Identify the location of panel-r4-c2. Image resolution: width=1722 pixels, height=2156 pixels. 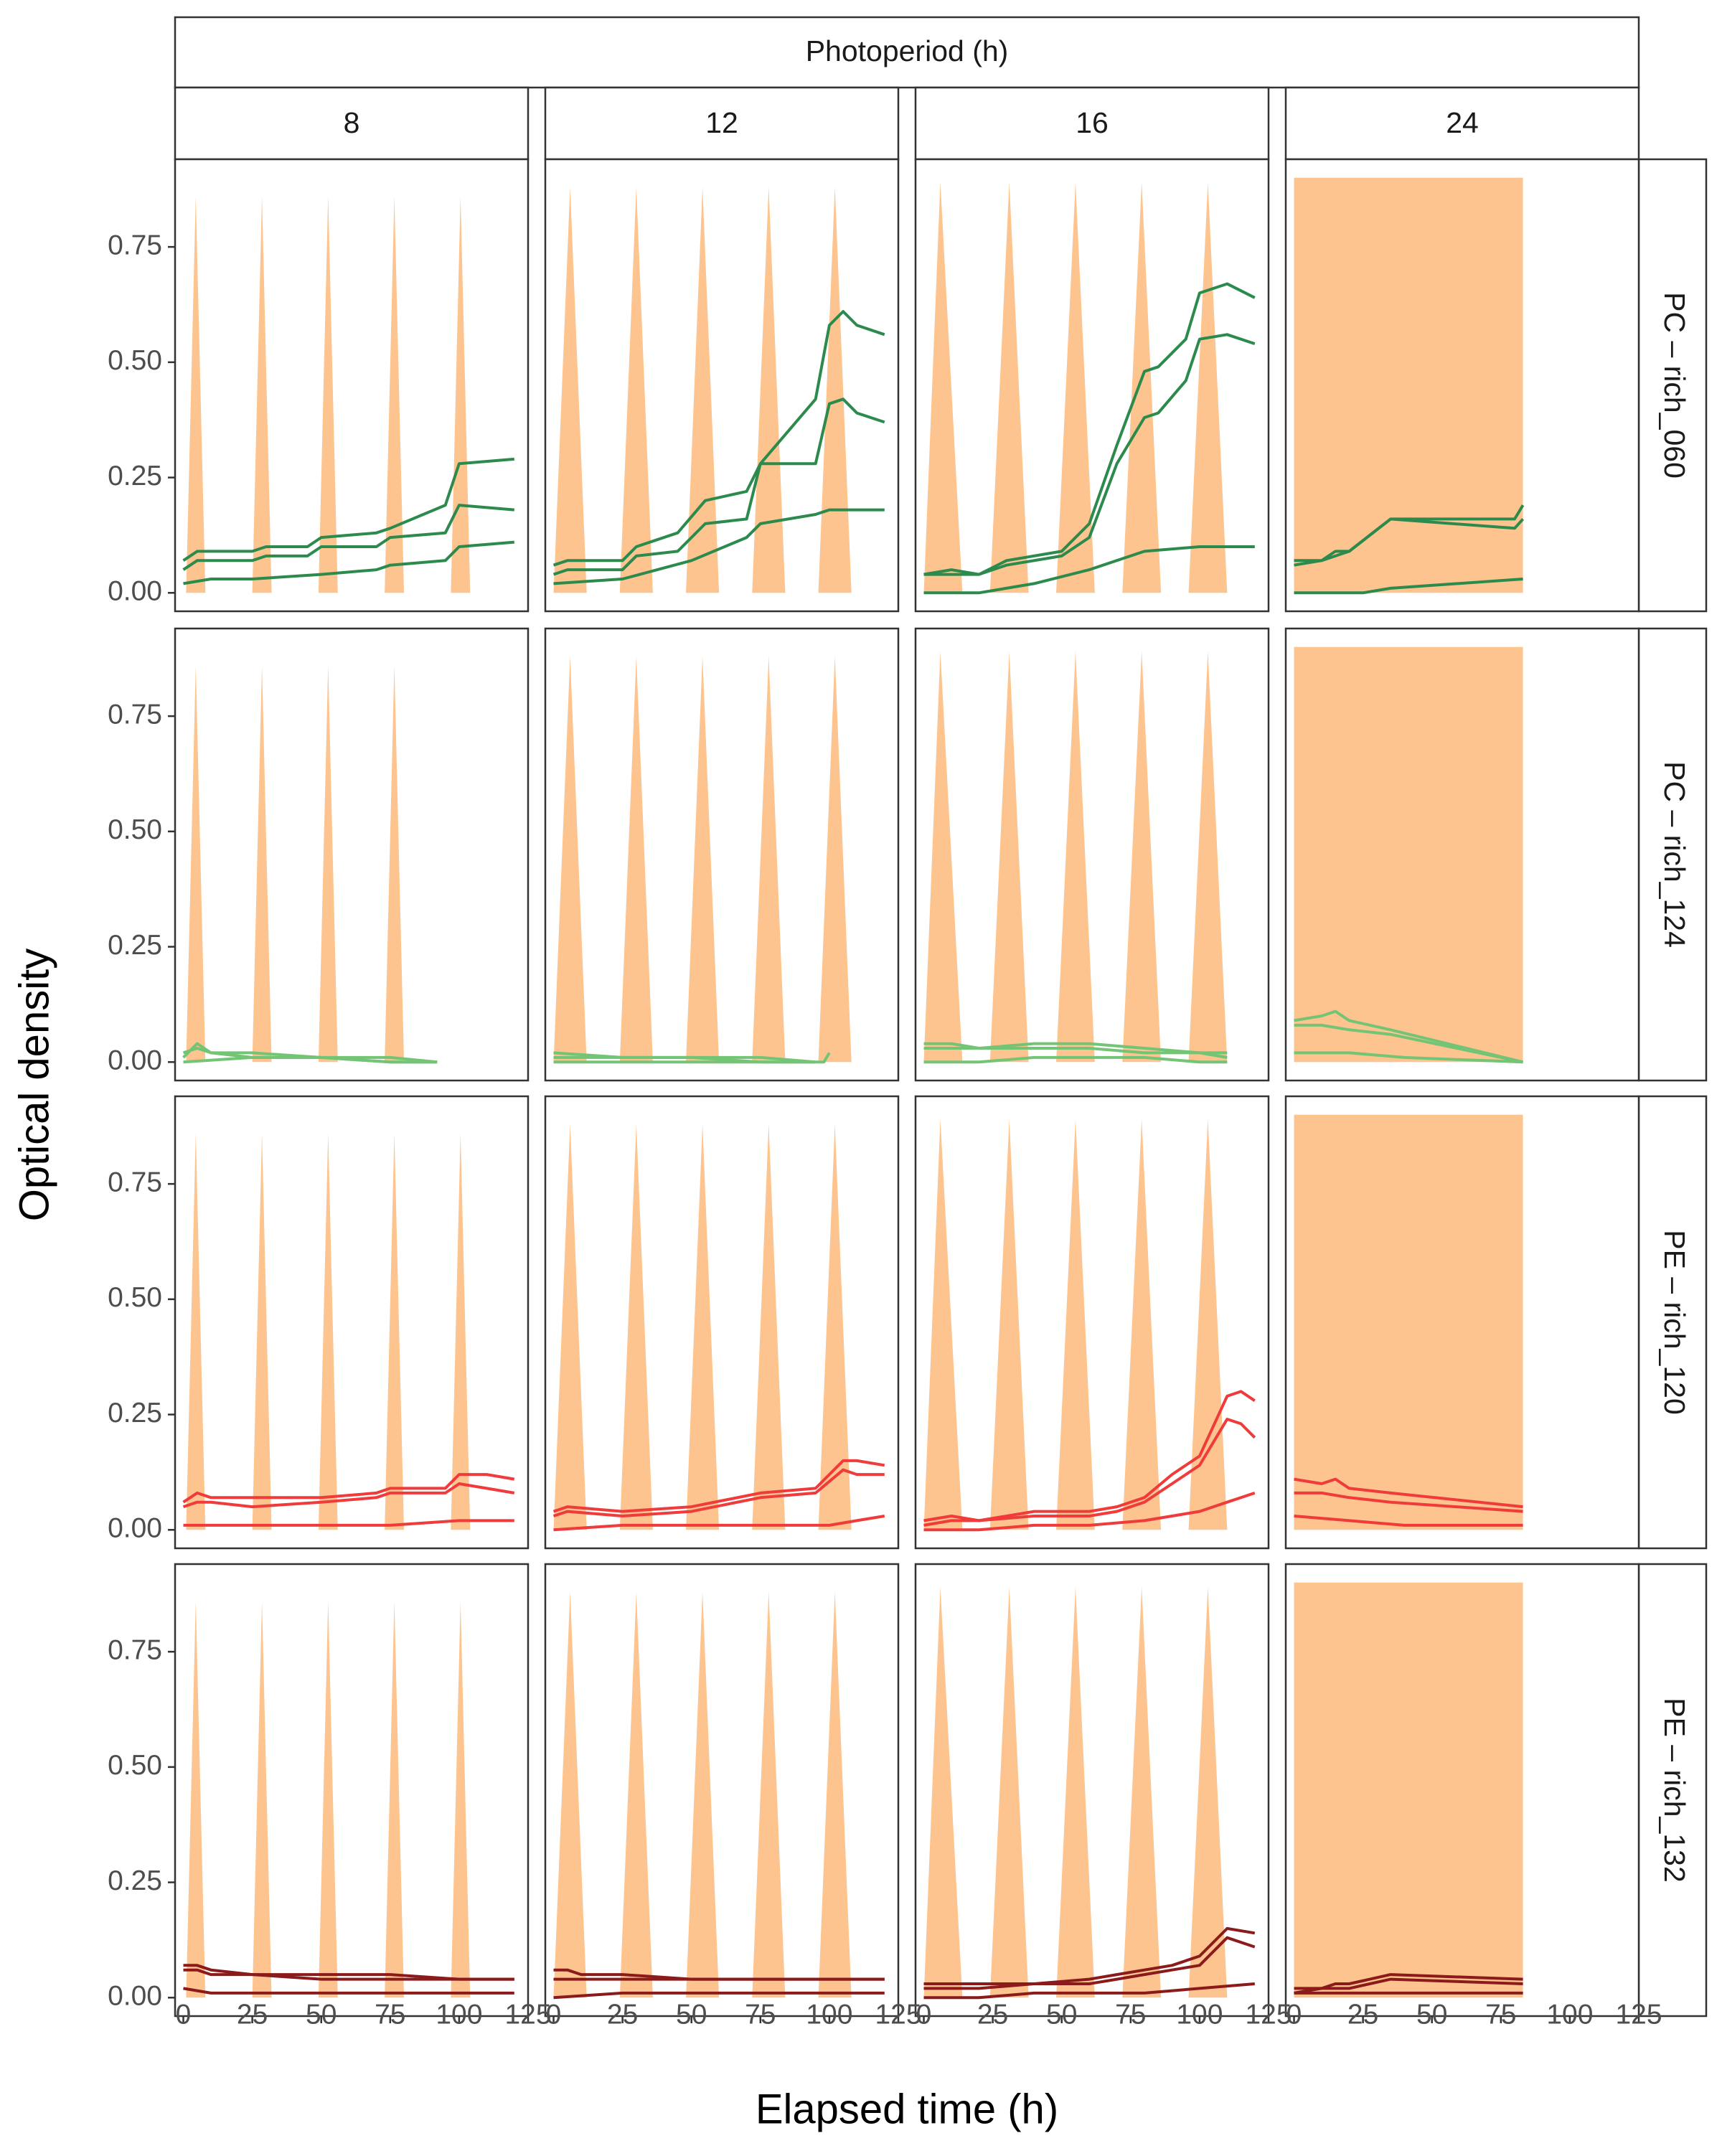
(722, 1790).